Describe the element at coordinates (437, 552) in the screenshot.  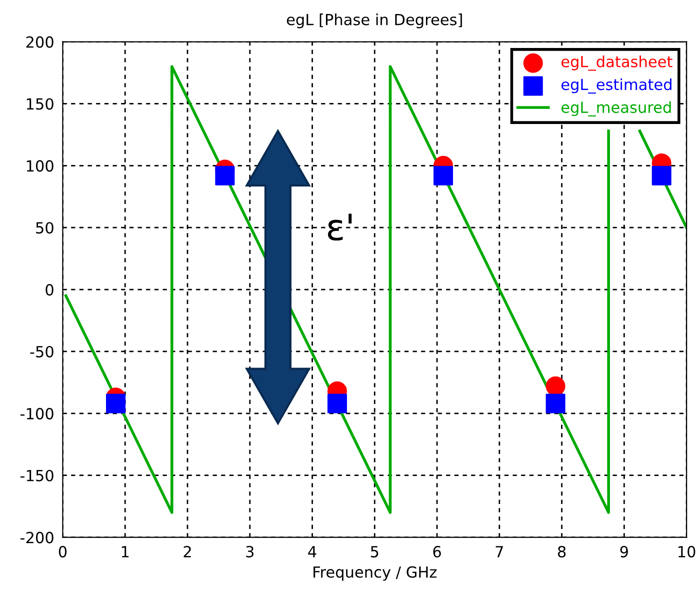
I see `x-tick-label: 6` at that location.